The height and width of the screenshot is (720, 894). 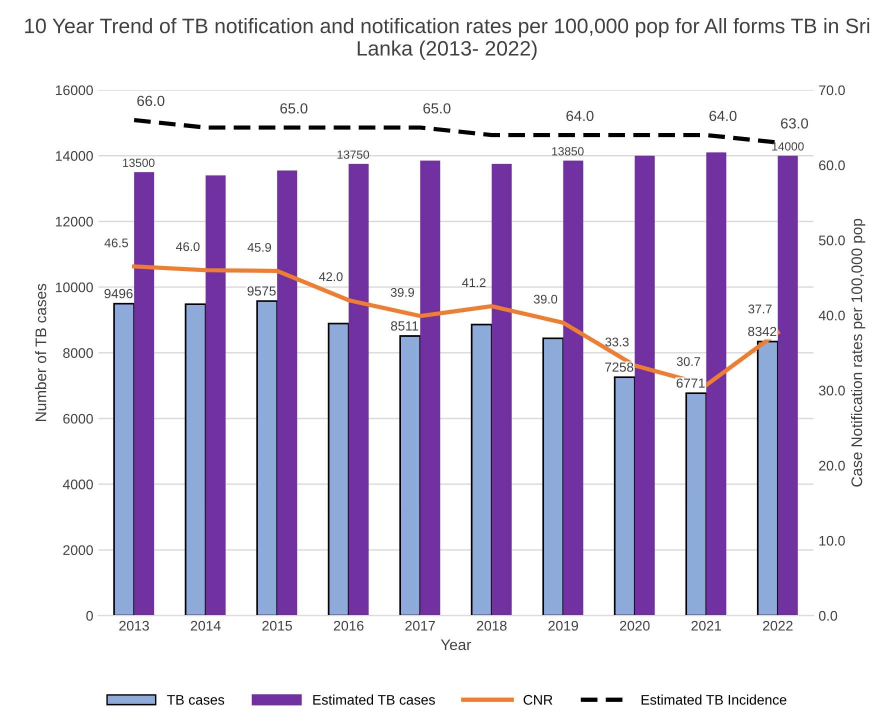 I want to click on chart-title: 10 Year Trend of TB notification and notification rates per 100,000 pop for All forms TB in Sri Lanka (2013- 2022), so click(x=447, y=39).